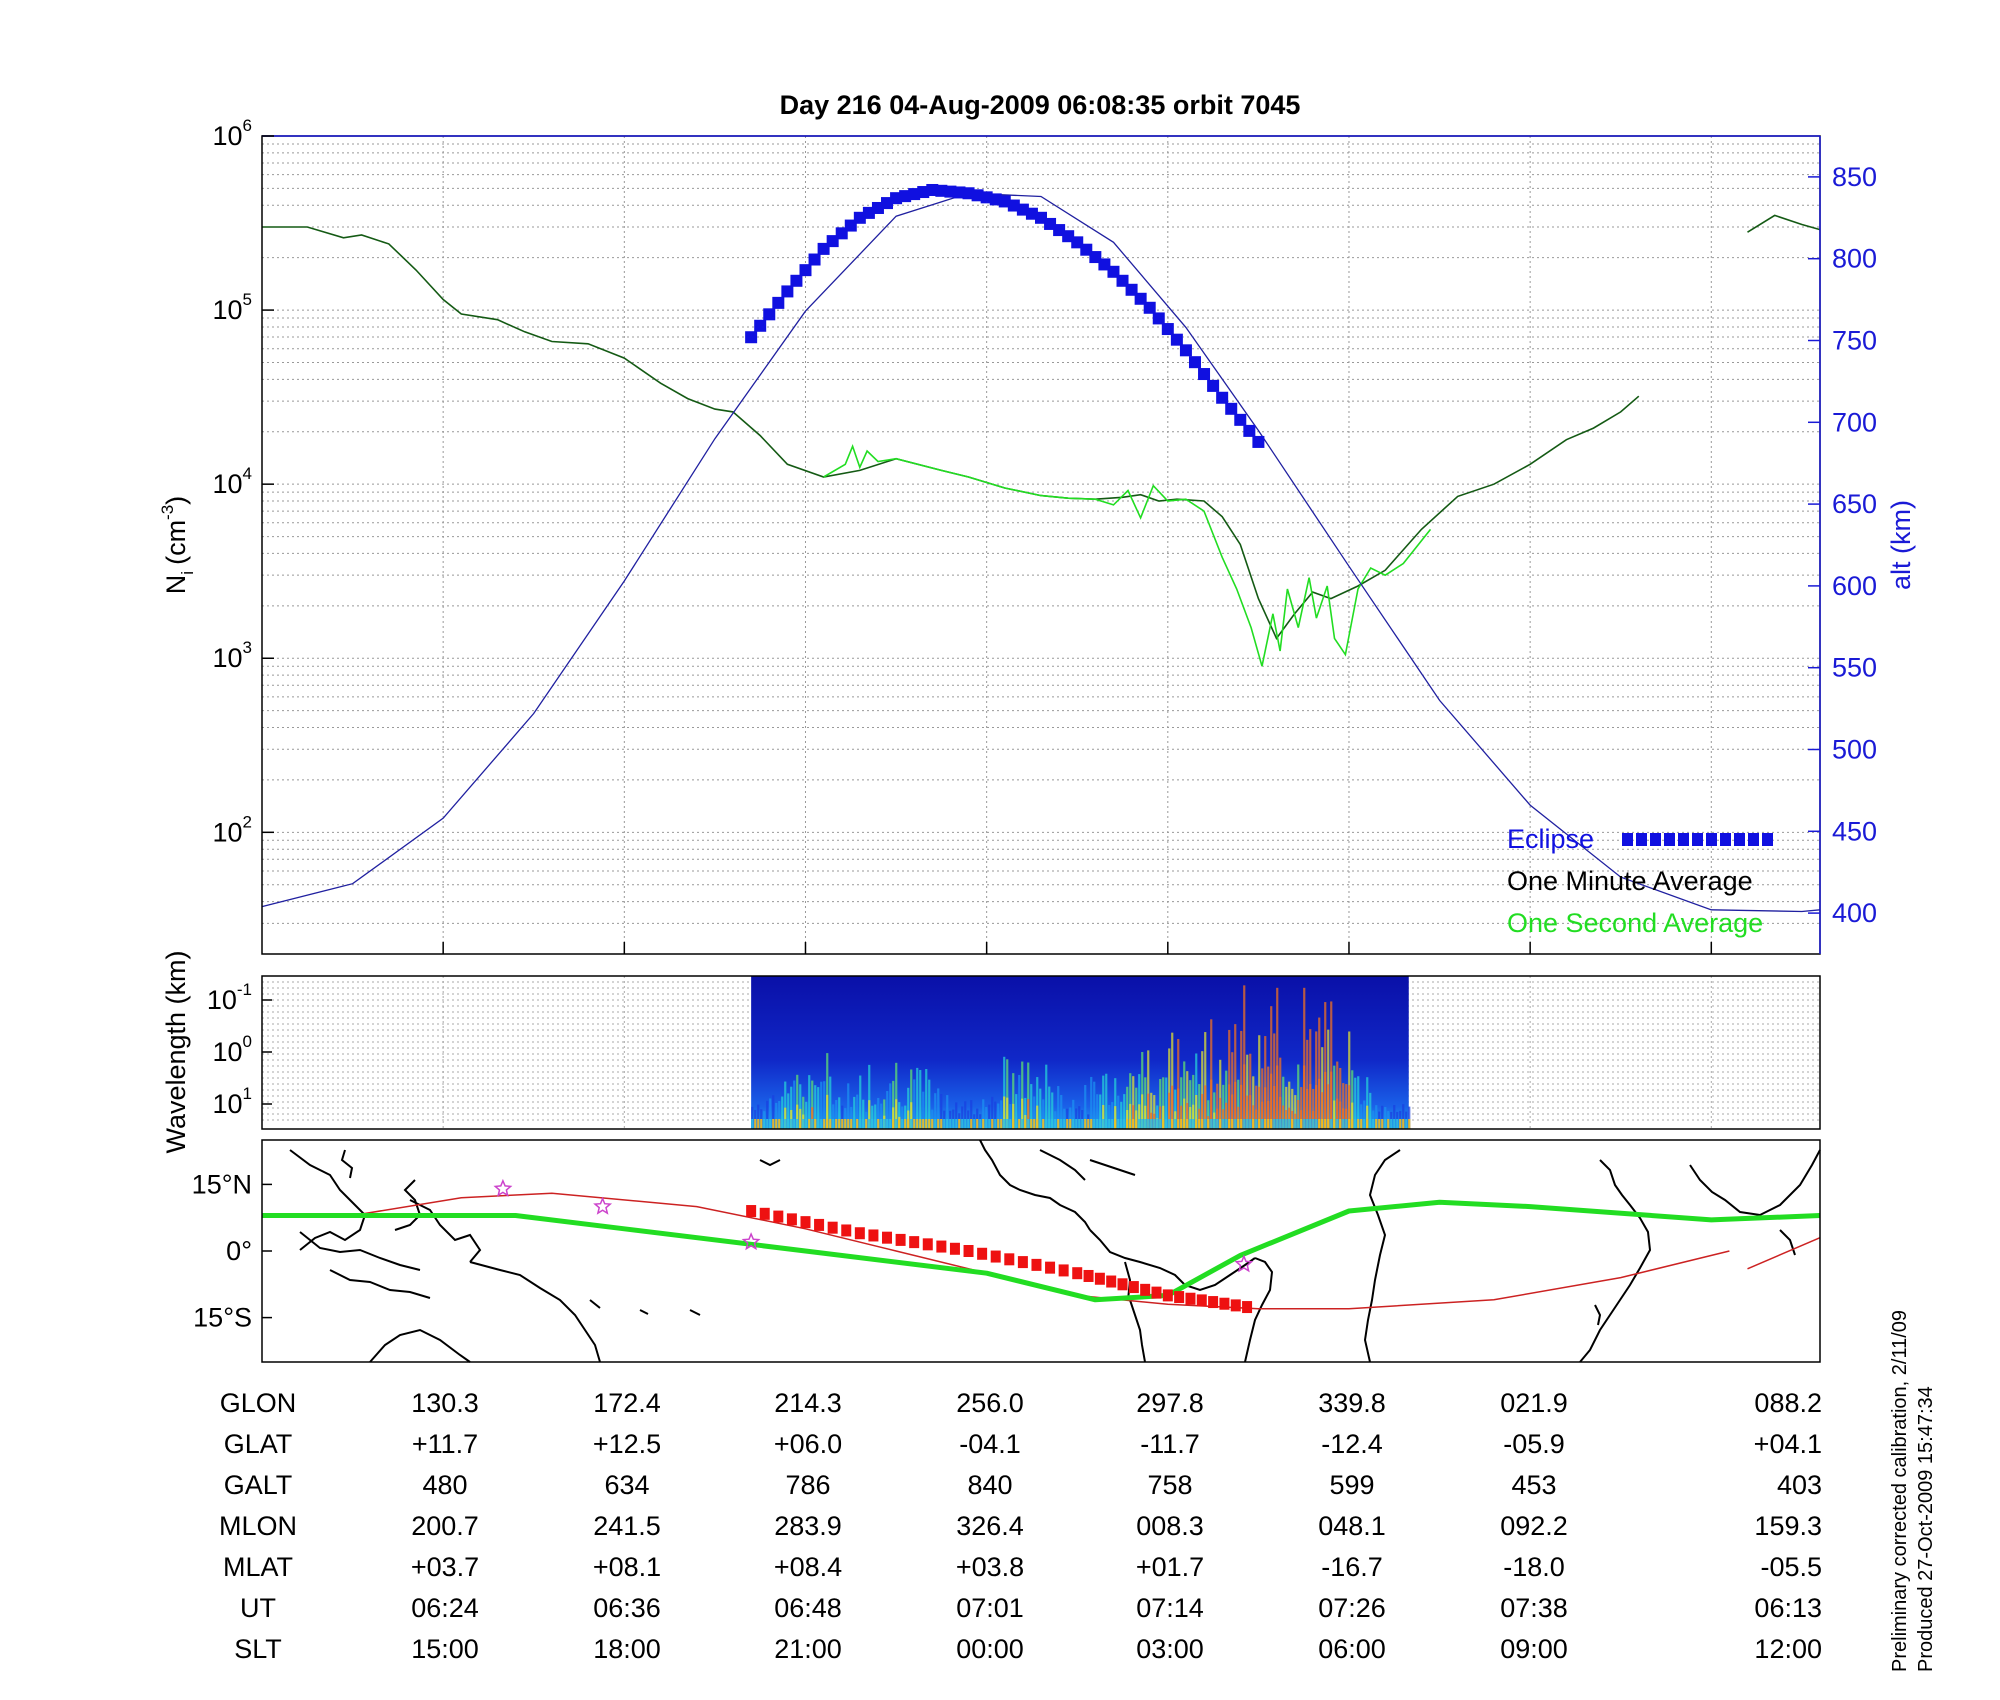  Describe the element at coordinates (990, 1526) in the screenshot. I see `table-cell: 326.4` at that location.